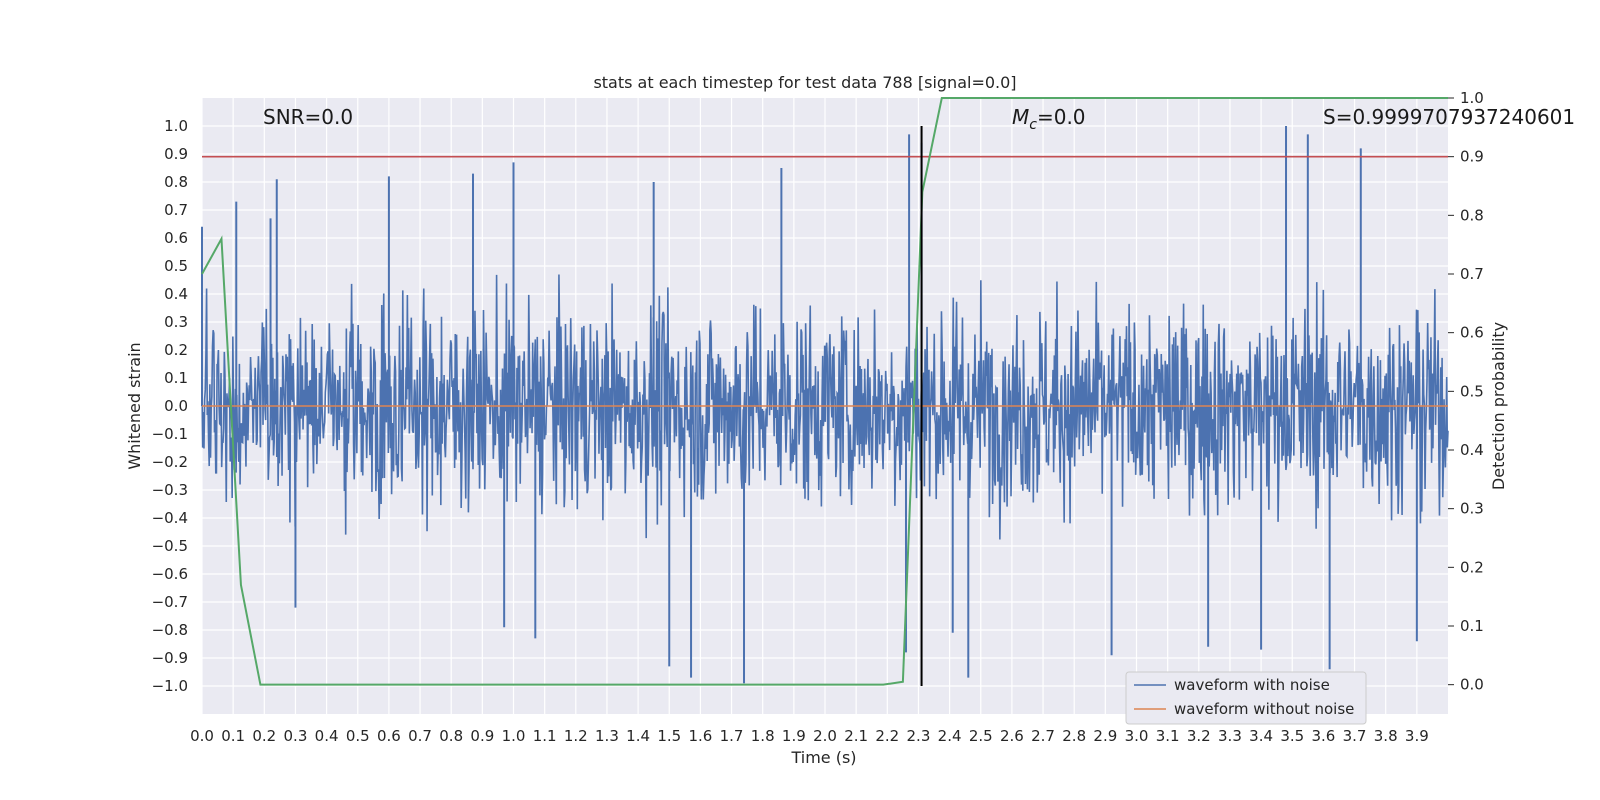  I want to click on x-tick-label: 2.3, so click(919, 736).